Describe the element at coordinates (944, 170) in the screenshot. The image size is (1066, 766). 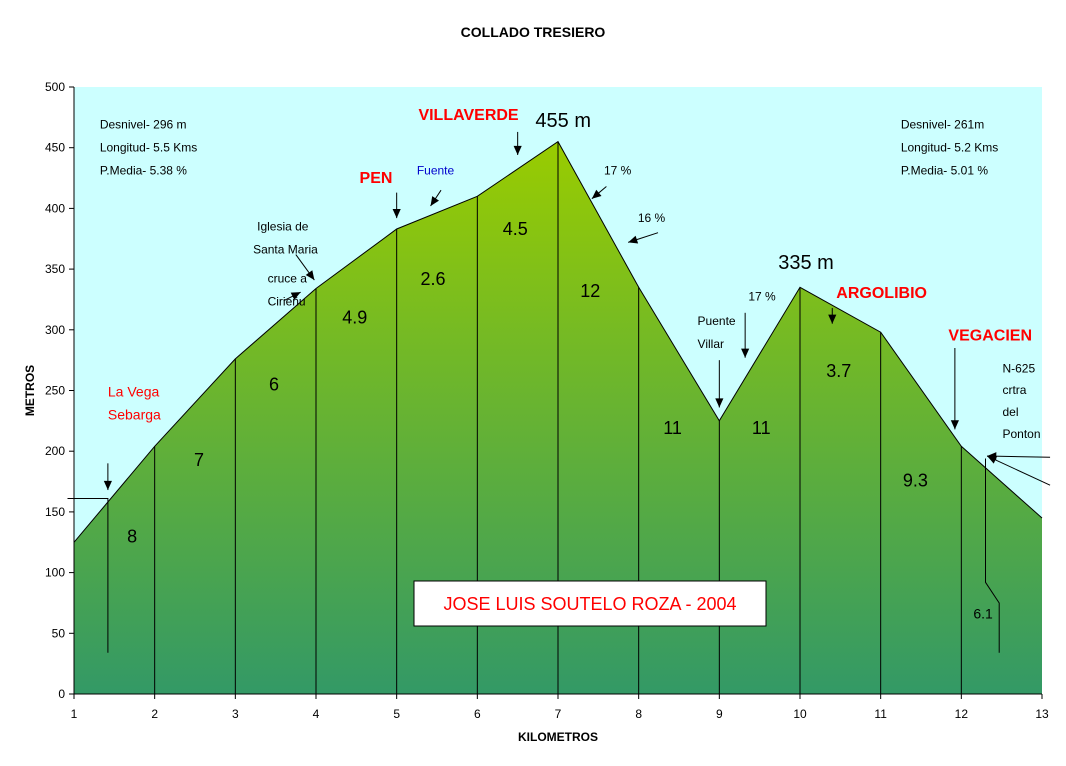
I see `annotation-label: P.Media- 5.01 %` at that location.